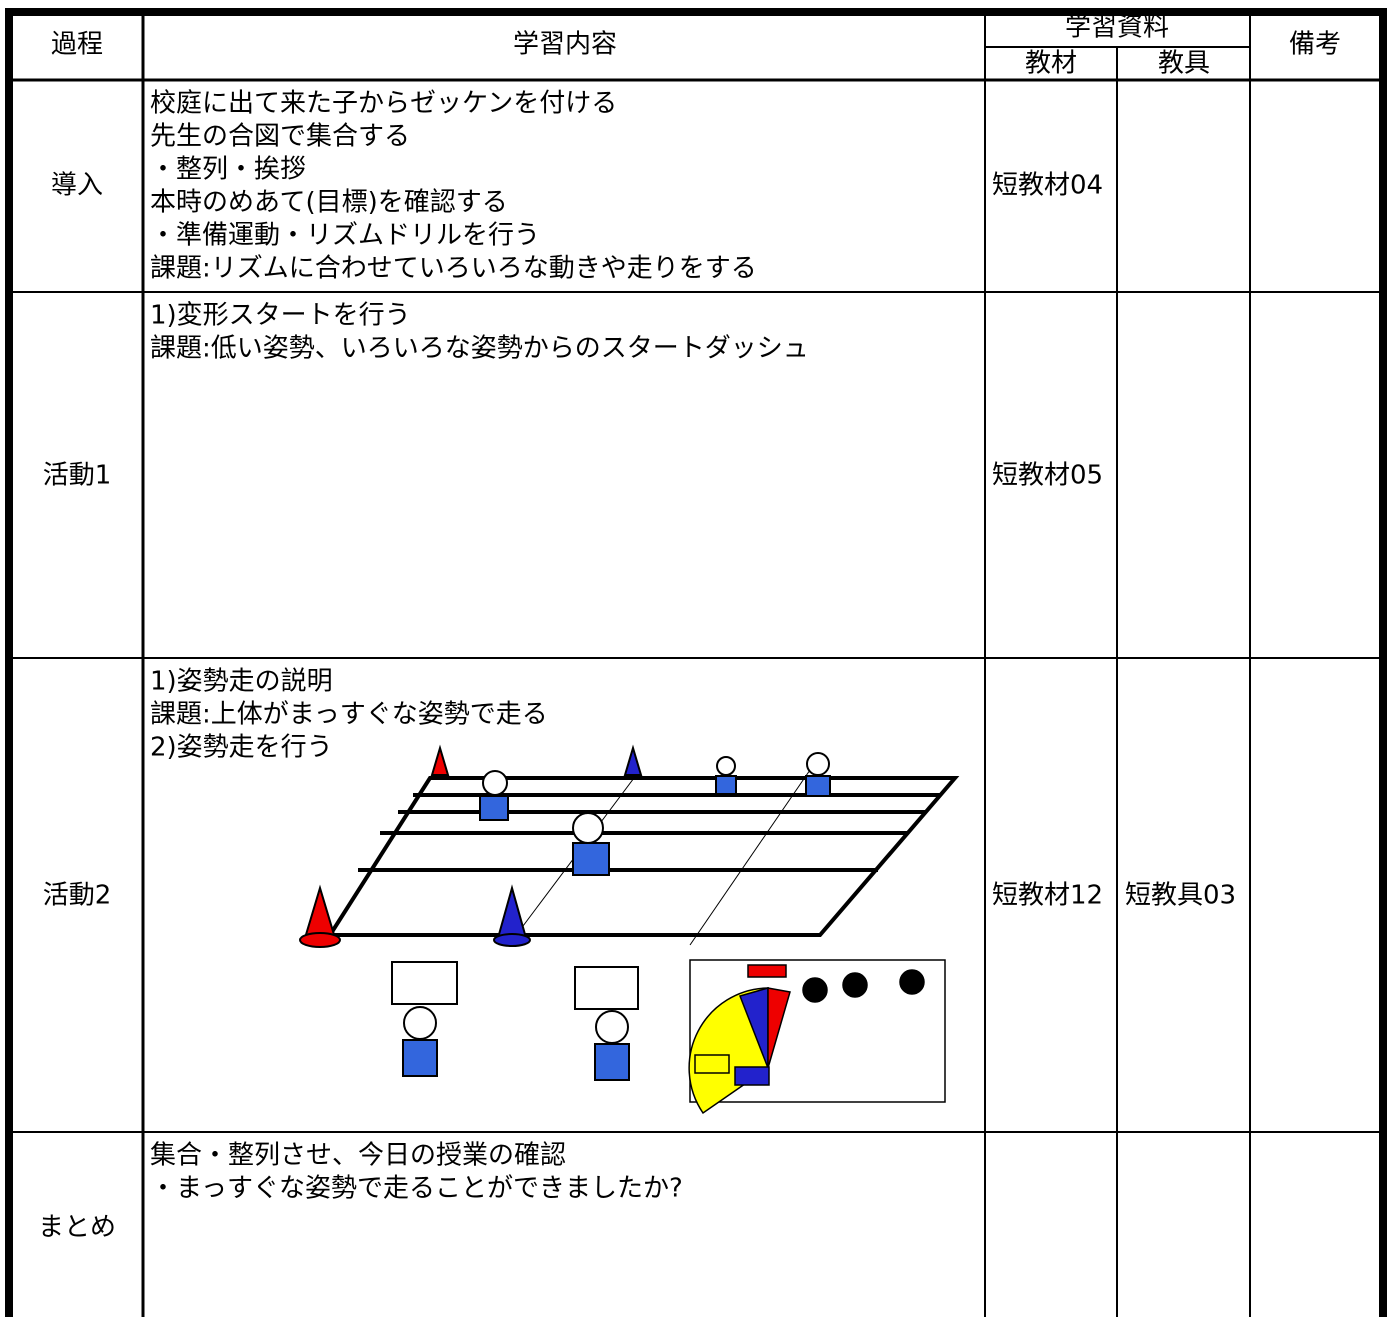 The height and width of the screenshot is (1321, 1387). What do you see at coordinates (453, 269) in the screenshot?
I see `content-line: 課題:リズムに合わせていろいろな動きや走りをする` at bounding box center [453, 269].